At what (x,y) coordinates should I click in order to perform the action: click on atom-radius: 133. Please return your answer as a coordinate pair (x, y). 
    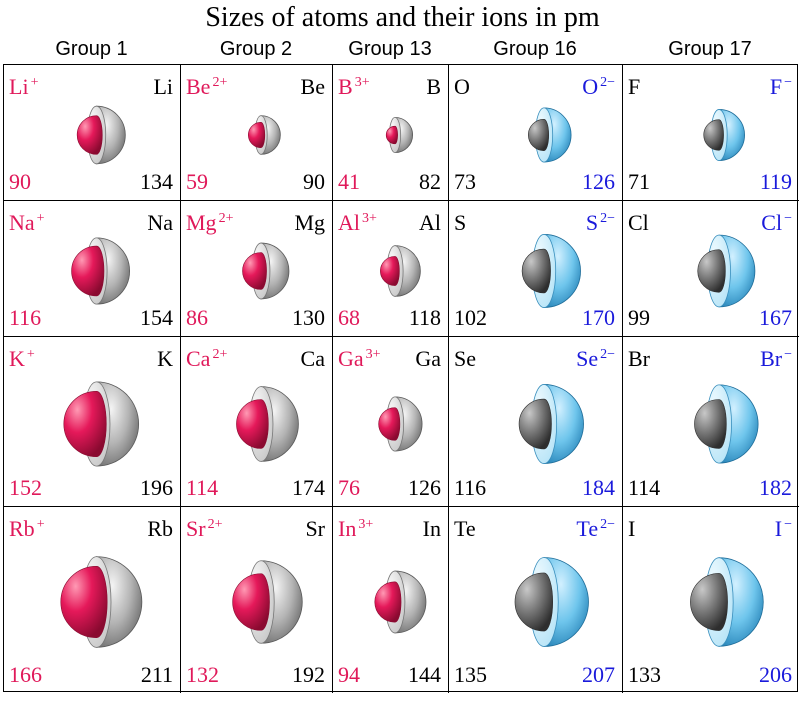
    Looking at the image, I should click on (644, 674).